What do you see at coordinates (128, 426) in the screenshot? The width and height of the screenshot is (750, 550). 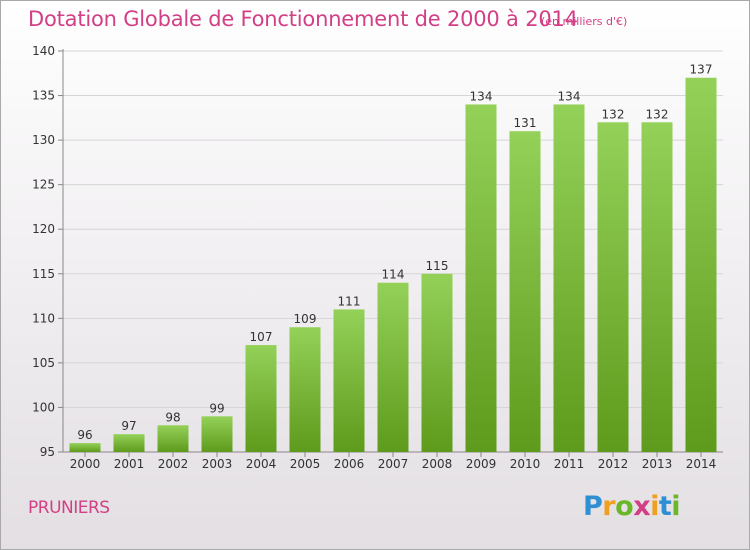 I see `value-label: 97` at bounding box center [128, 426].